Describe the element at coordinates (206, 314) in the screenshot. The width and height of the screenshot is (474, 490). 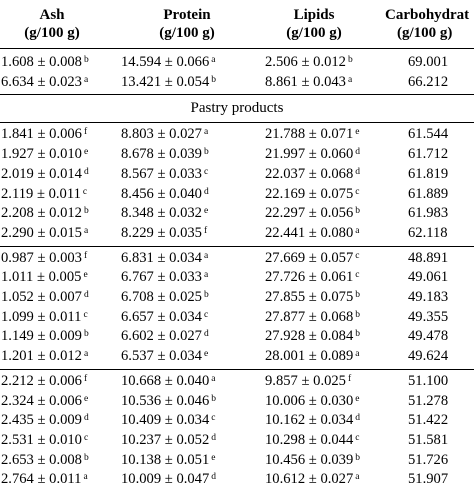
I see `protein-cell-significance-letter: c` at that location.